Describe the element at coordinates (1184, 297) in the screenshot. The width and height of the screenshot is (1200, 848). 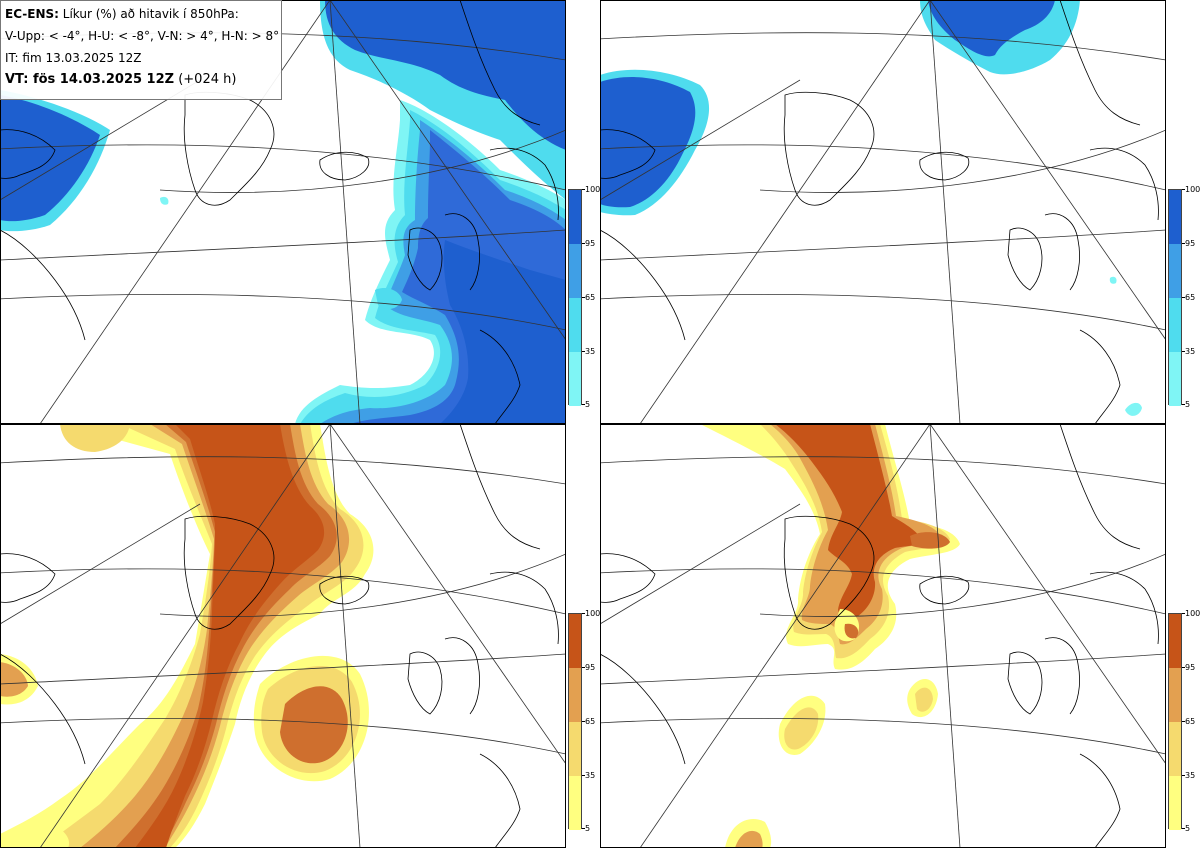
I see `legend-cold-right: 100 95 65 35 5` at that location.